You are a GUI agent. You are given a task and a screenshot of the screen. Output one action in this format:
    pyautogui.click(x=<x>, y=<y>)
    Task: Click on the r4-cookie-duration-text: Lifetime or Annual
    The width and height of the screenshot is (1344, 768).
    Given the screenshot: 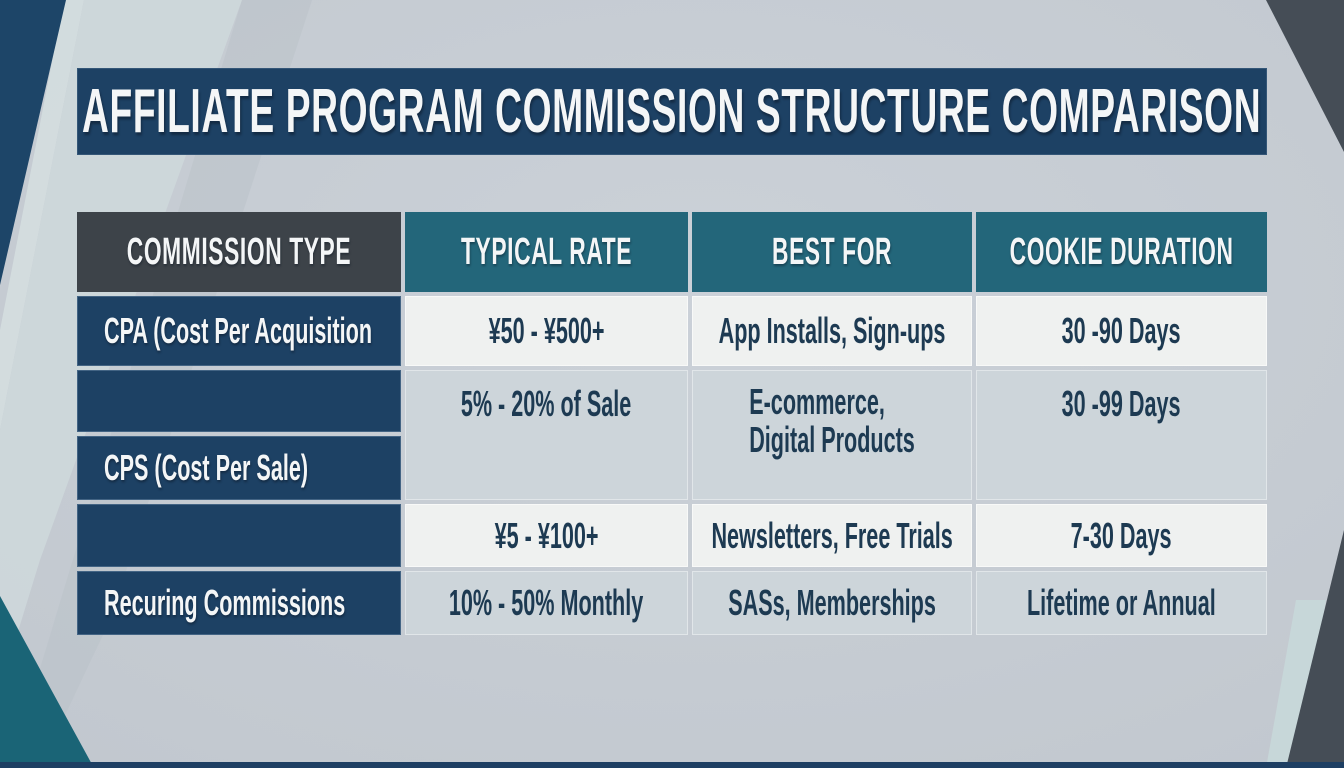 What is the action you would take?
    pyautogui.click(x=1121, y=602)
    